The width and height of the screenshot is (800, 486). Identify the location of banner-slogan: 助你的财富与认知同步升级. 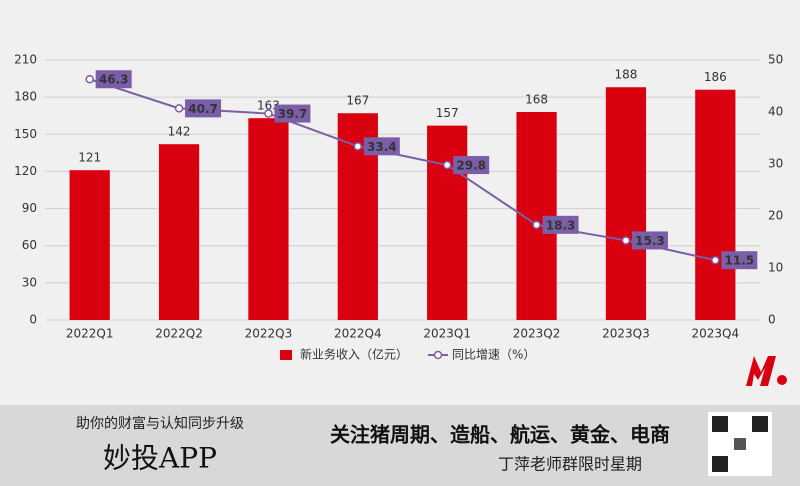
(160, 423).